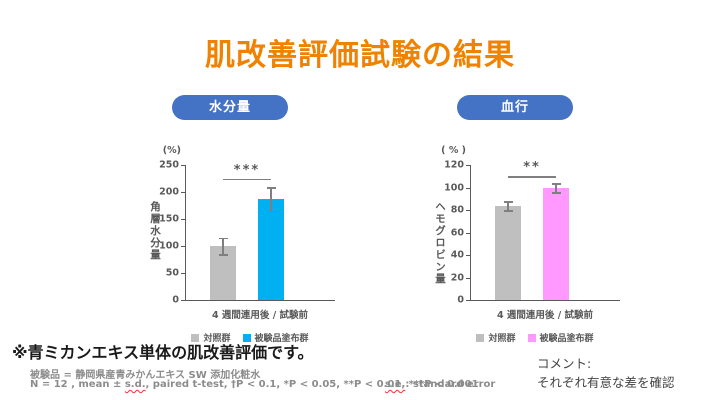 The width and height of the screenshot is (720, 400). I want to click on moisture-x-axis-label: 4 週間連用後 / 試験前, so click(259, 315).